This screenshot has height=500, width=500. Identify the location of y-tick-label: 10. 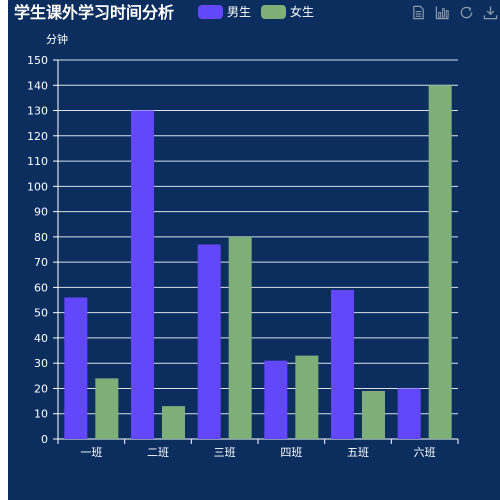
(41, 414).